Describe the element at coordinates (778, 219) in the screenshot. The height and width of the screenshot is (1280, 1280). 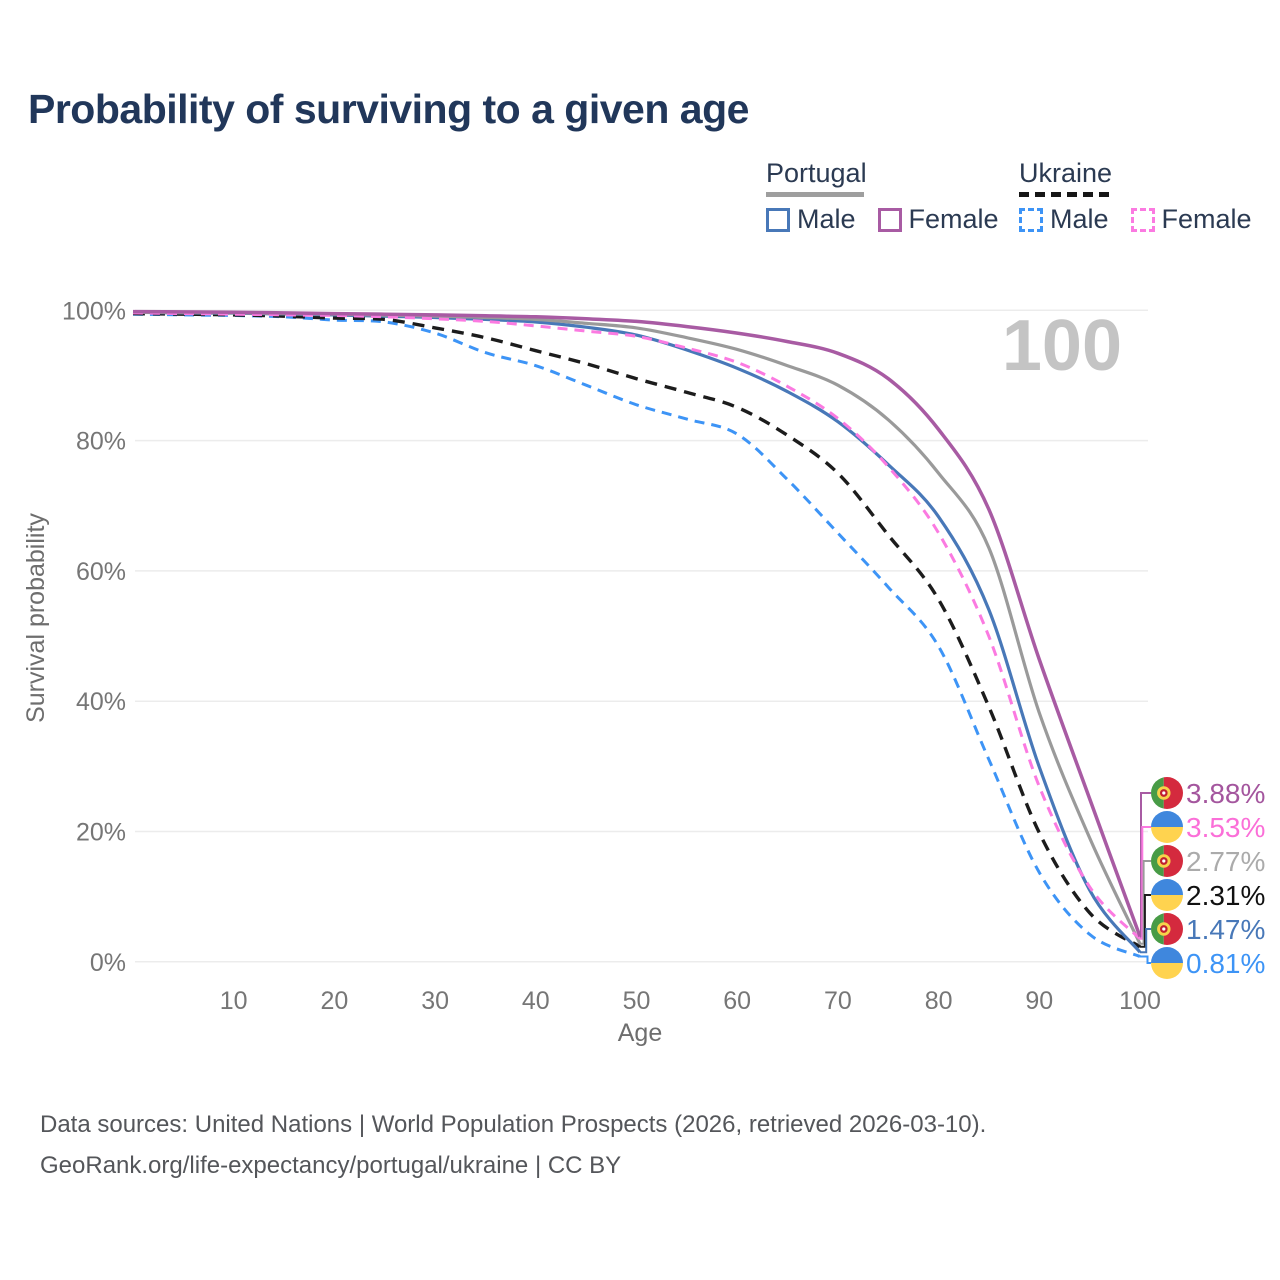
I see `portugal-male-swatch` at that location.